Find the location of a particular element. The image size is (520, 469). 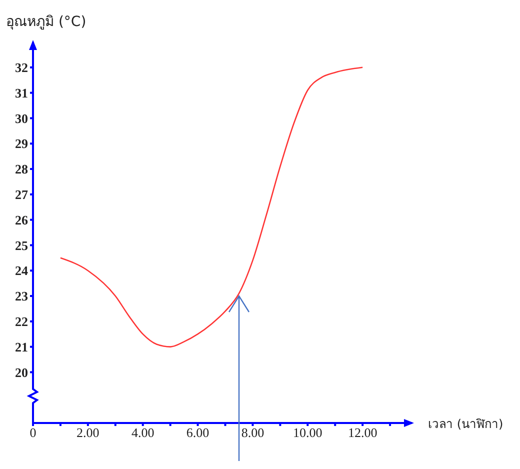

y-tick-label: 26 is located at coordinates (21, 220).